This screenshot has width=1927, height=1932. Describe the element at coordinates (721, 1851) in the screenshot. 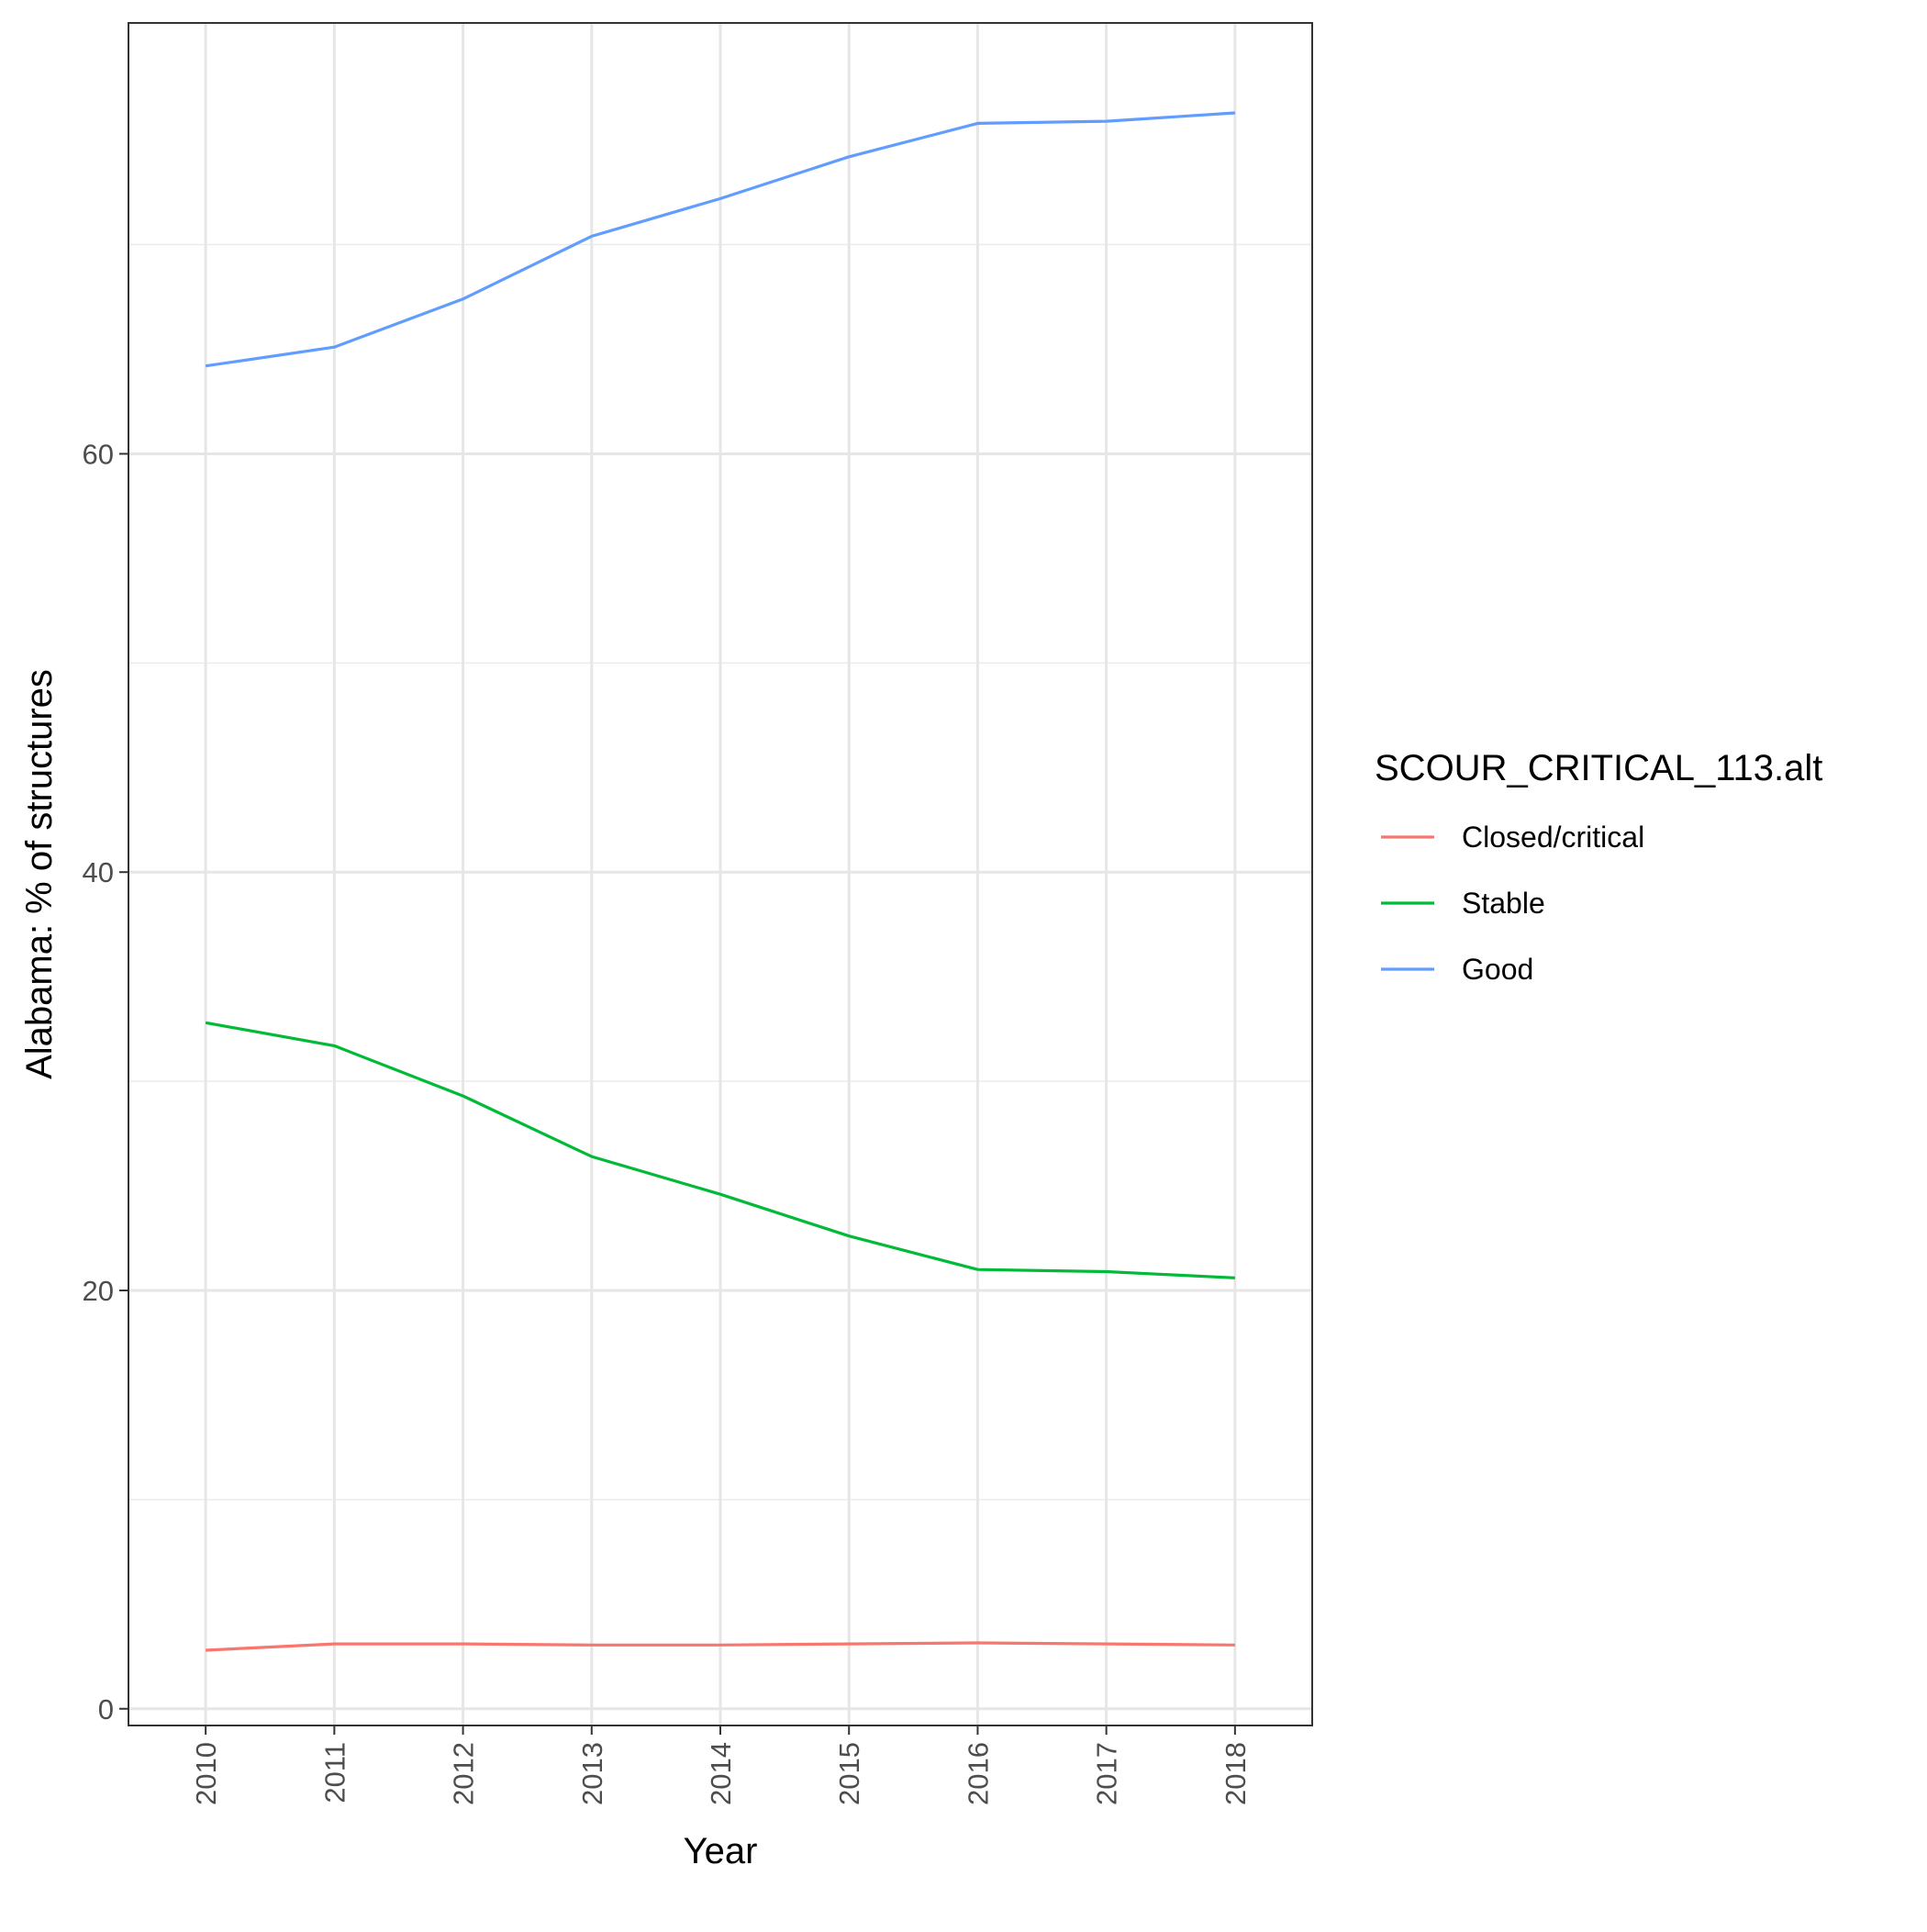

I see `x-axis-title: Year` at that location.